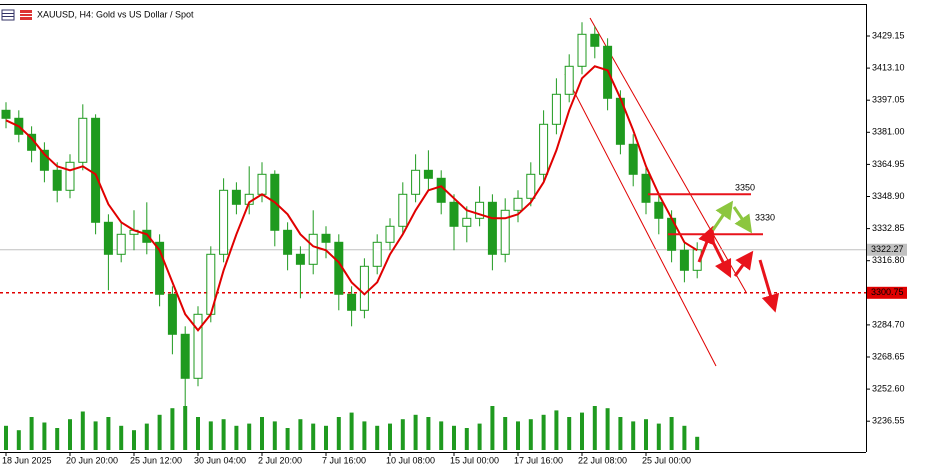 Image resolution: width=926 pixels, height=468 pixels. I want to click on y-tick-label: 3413.10, so click(888, 67).